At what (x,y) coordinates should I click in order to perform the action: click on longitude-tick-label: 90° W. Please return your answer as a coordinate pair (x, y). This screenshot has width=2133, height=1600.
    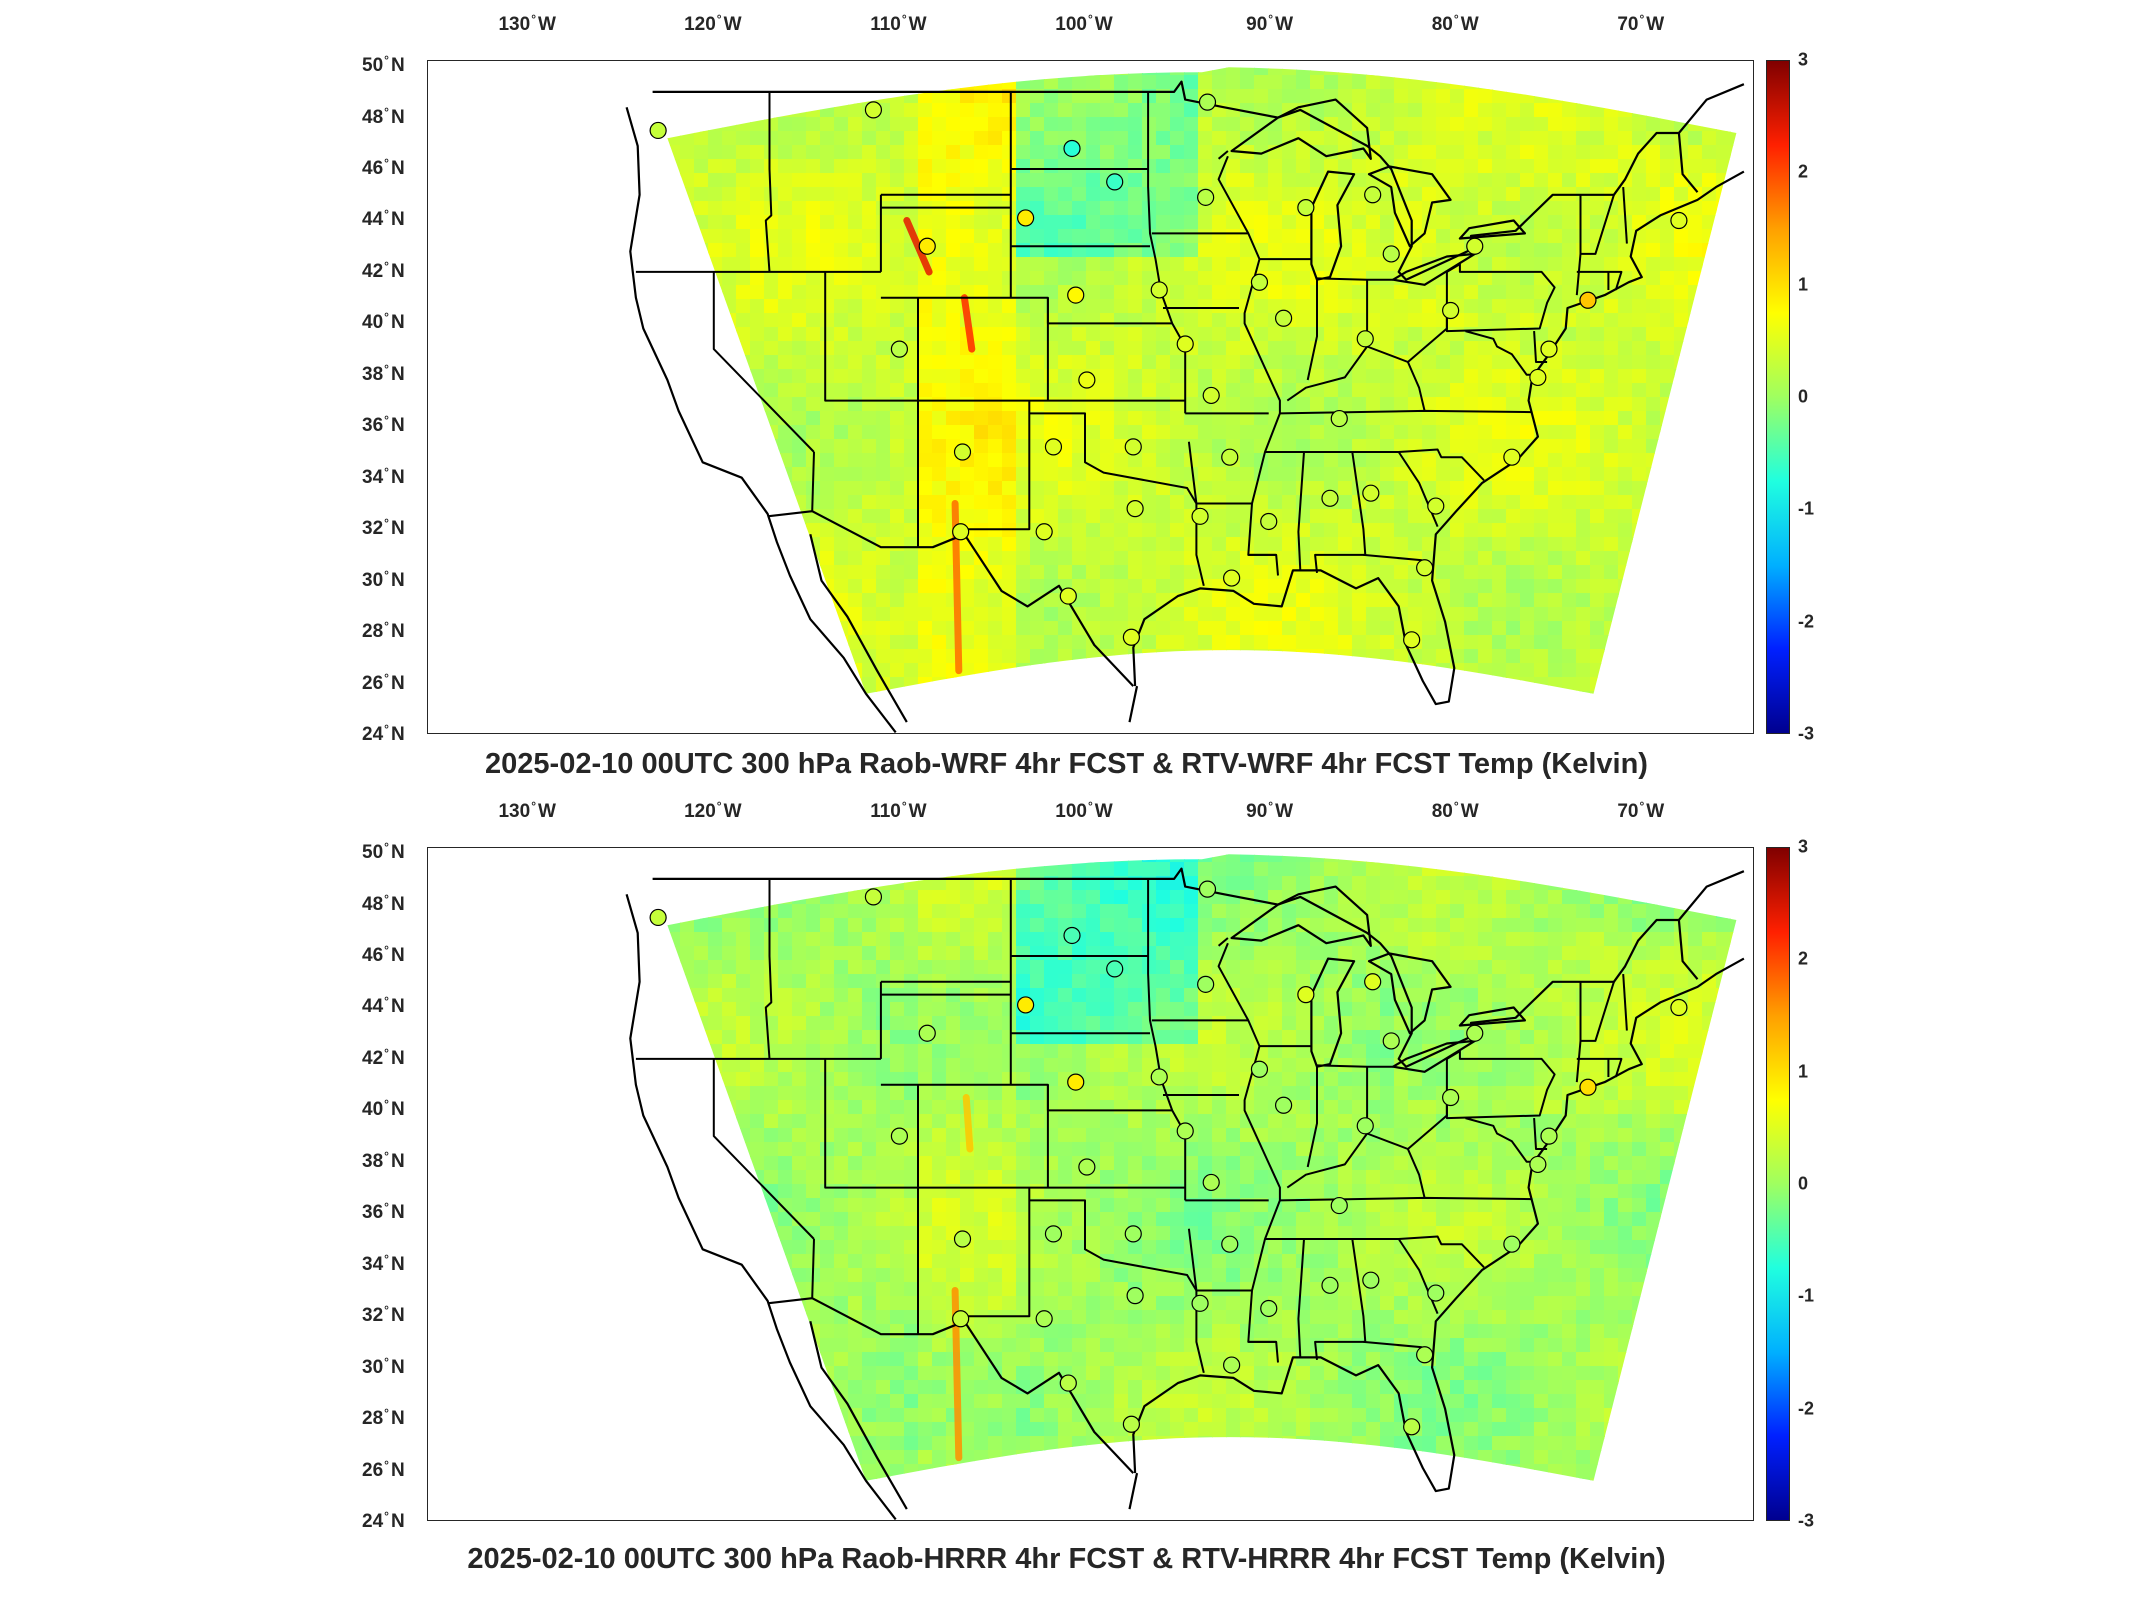
    Looking at the image, I should click on (1270, 23).